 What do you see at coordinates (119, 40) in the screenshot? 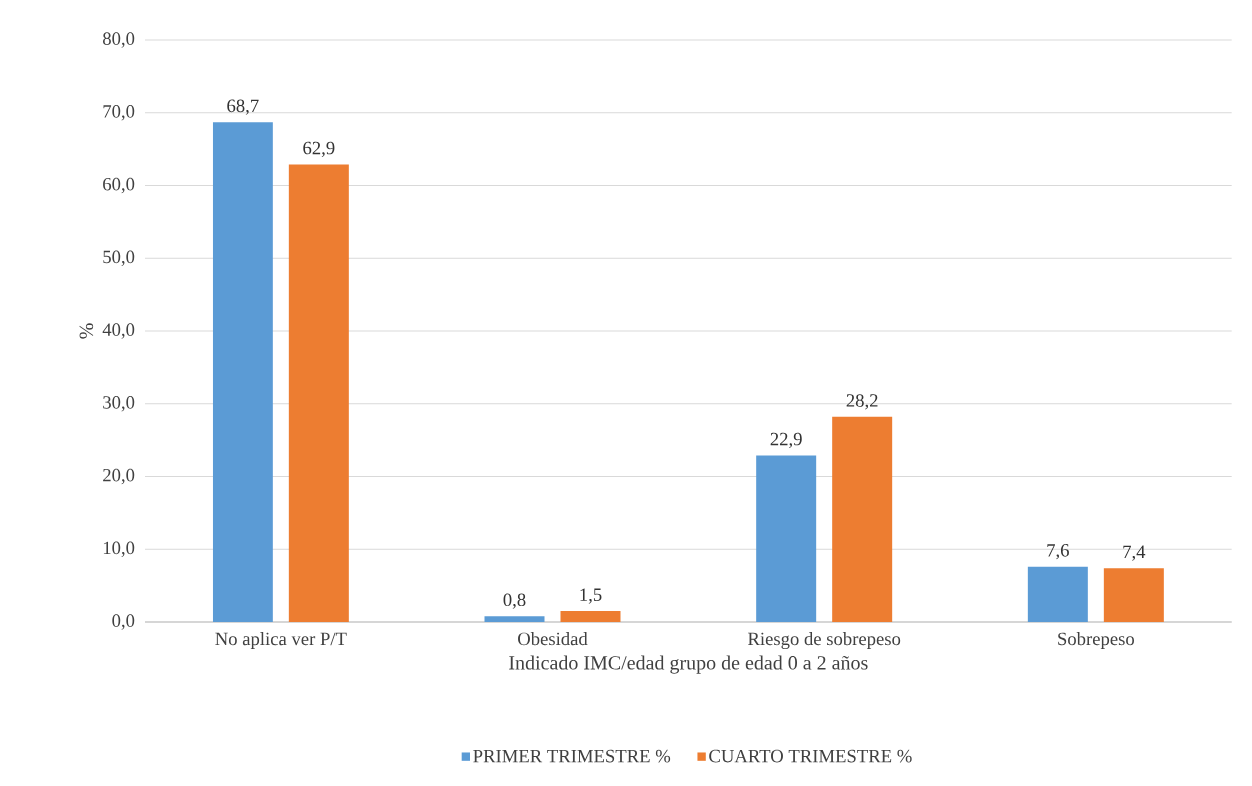
I see `y-tick-label: 80,0` at bounding box center [119, 40].